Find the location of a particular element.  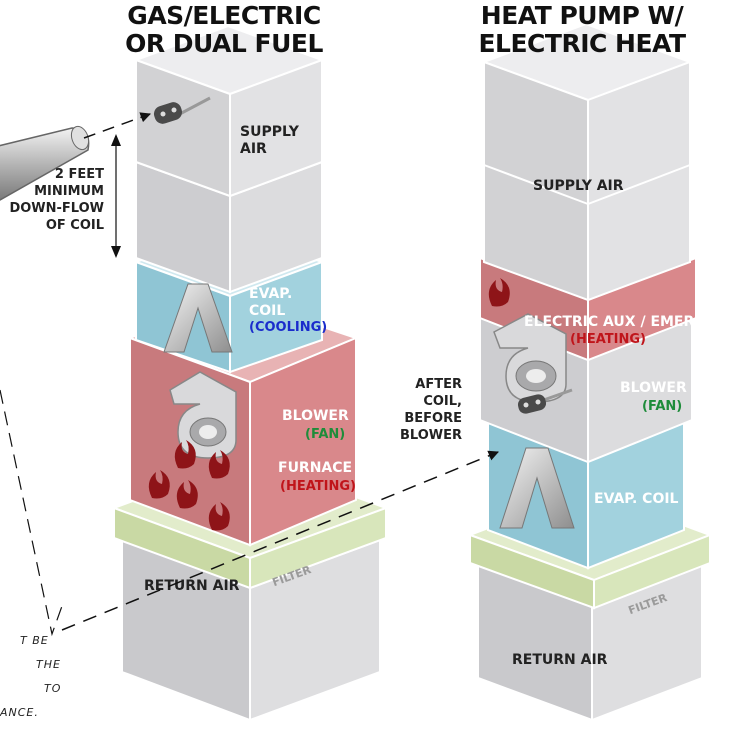

left-title-line2: OR DUAL FUEL is located at coordinates (224, 43).